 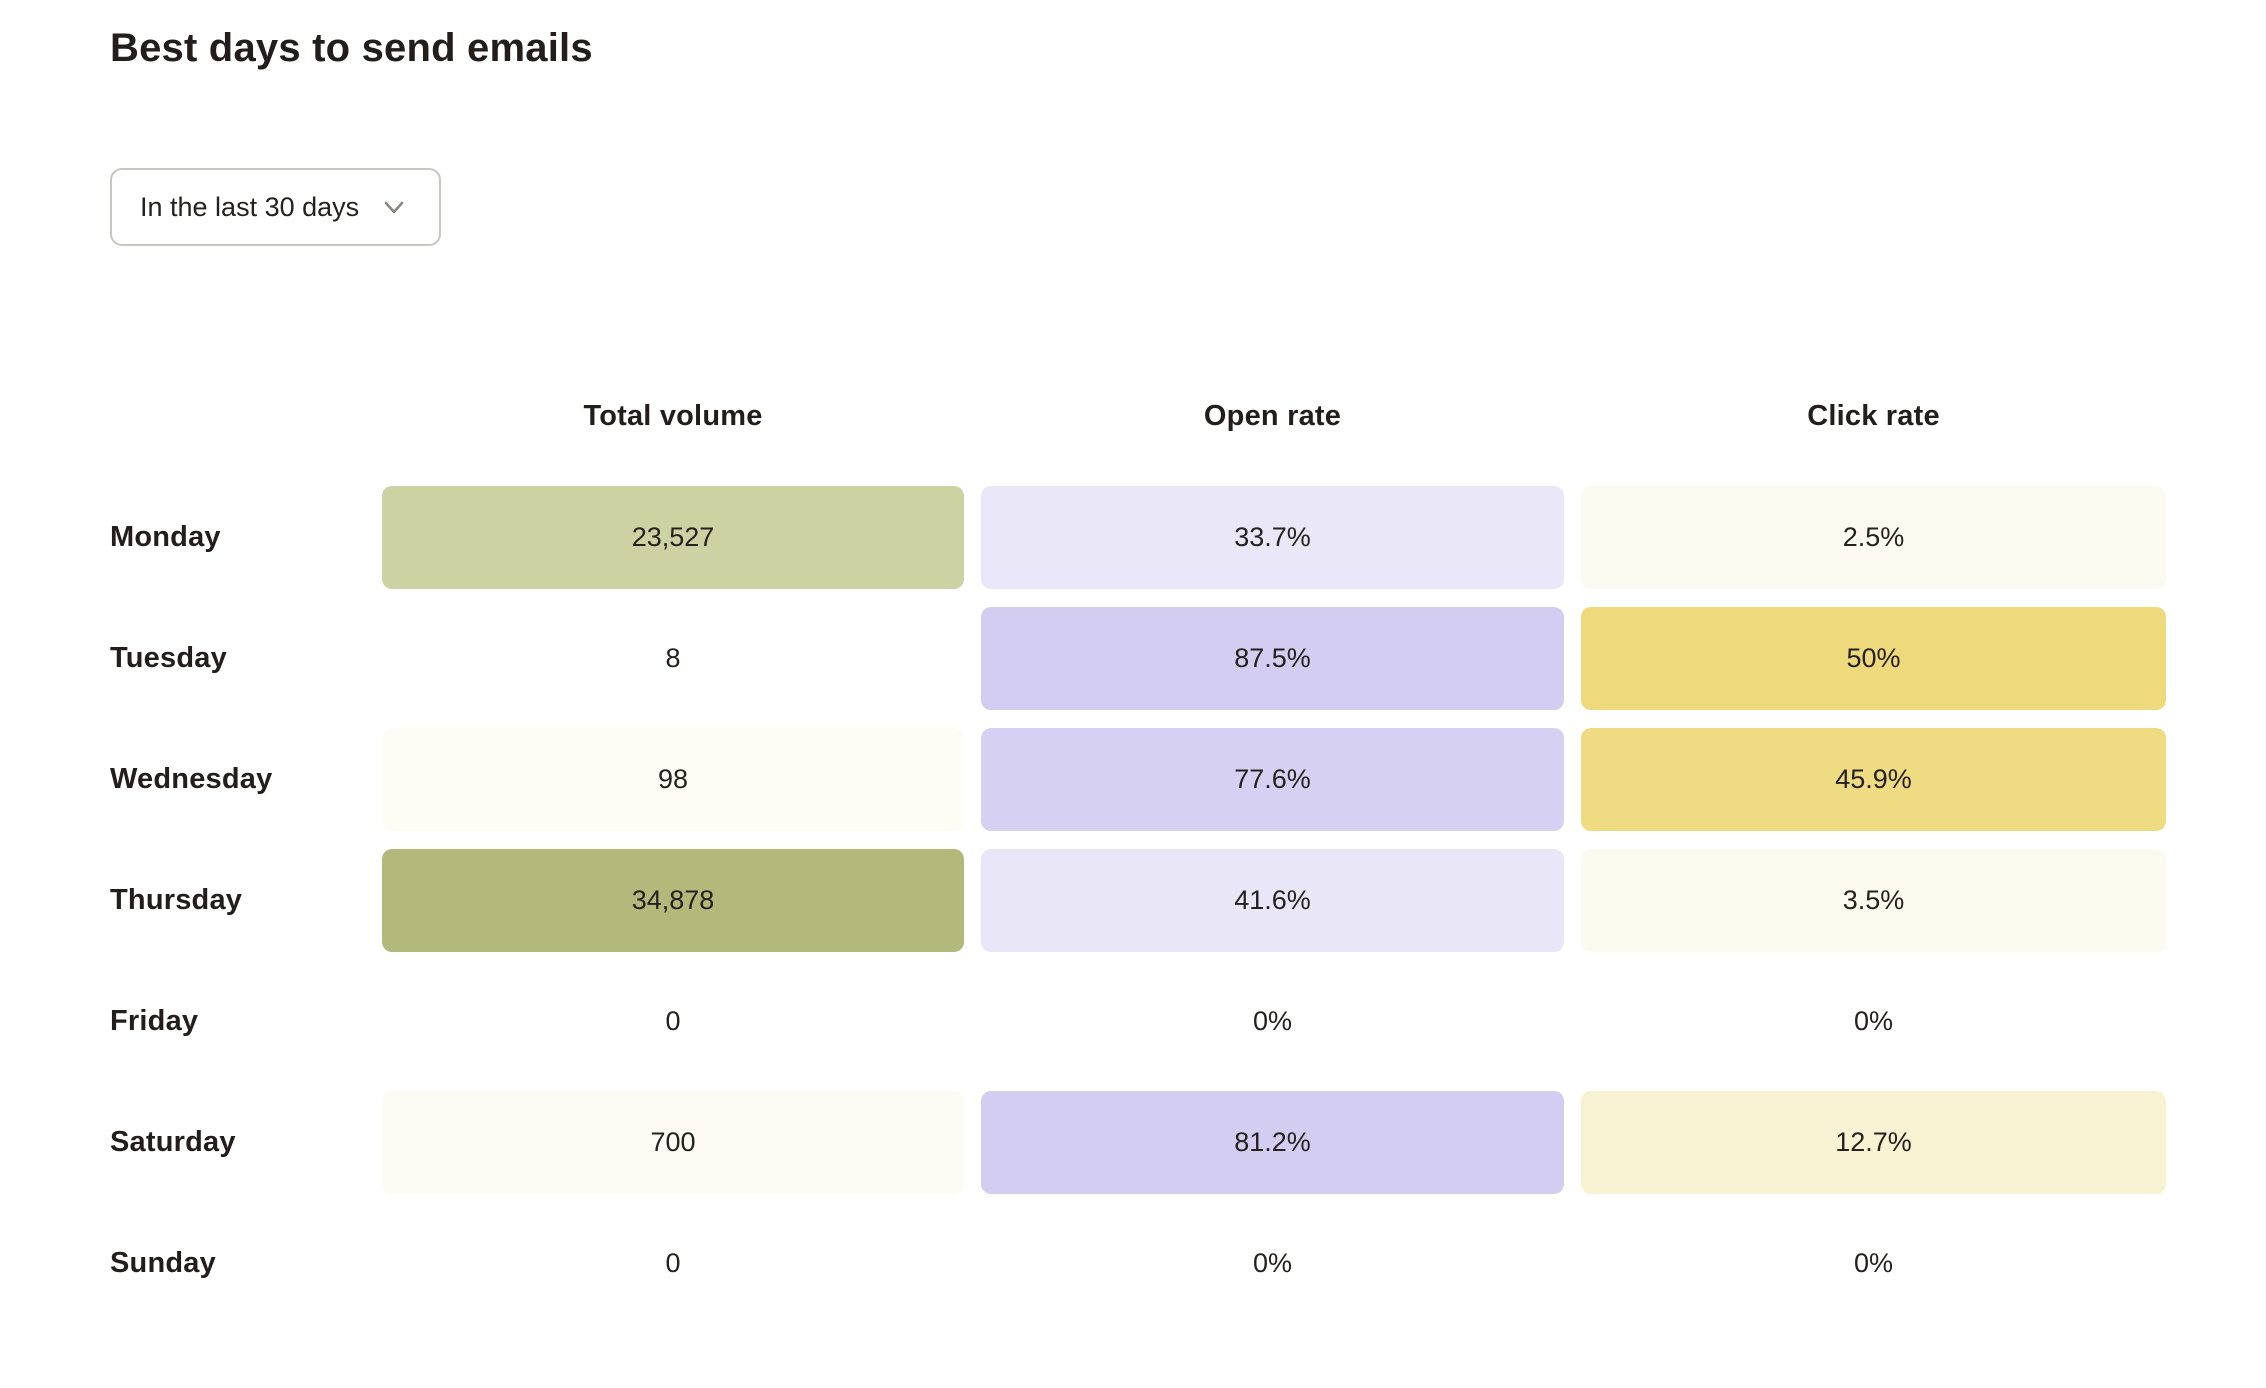 What do you see at coordinates (673, 1263) in the screenshot?
I see `cell-sunday-total-volume: 0` at bounding box center [673, 1263].